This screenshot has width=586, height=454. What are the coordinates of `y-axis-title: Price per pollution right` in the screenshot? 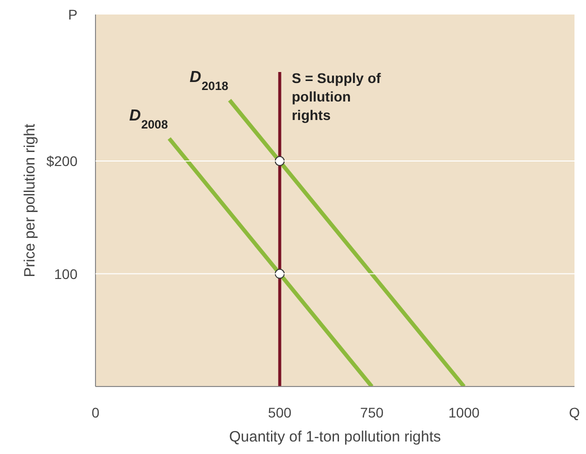 It's located at (29, 200).